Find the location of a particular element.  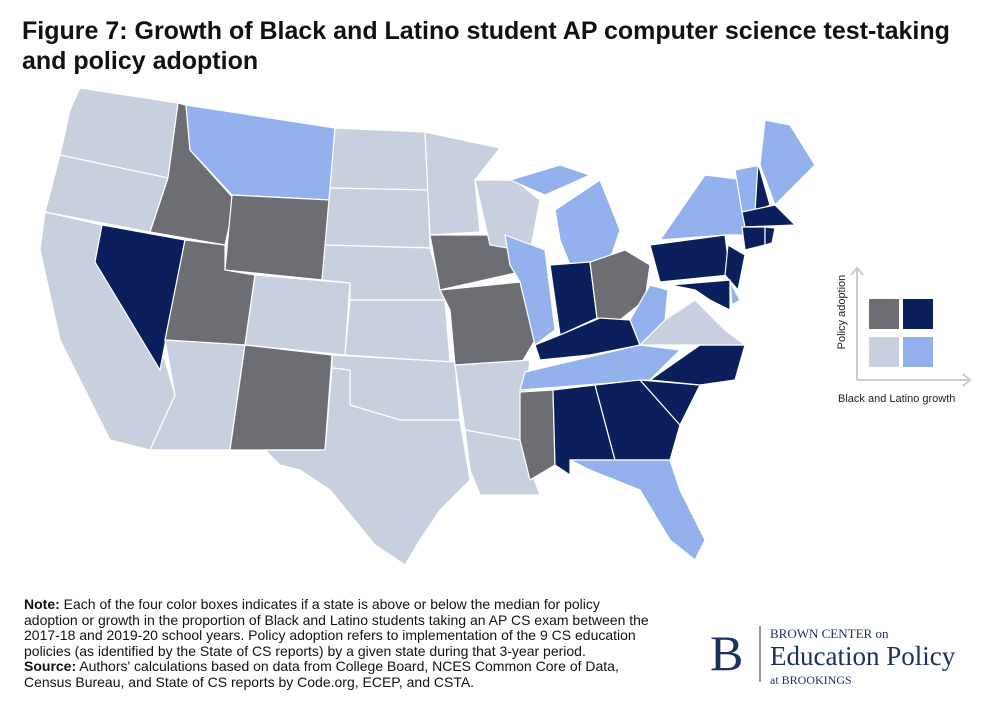

logo-letter: B is located at coordinates (726, 653).